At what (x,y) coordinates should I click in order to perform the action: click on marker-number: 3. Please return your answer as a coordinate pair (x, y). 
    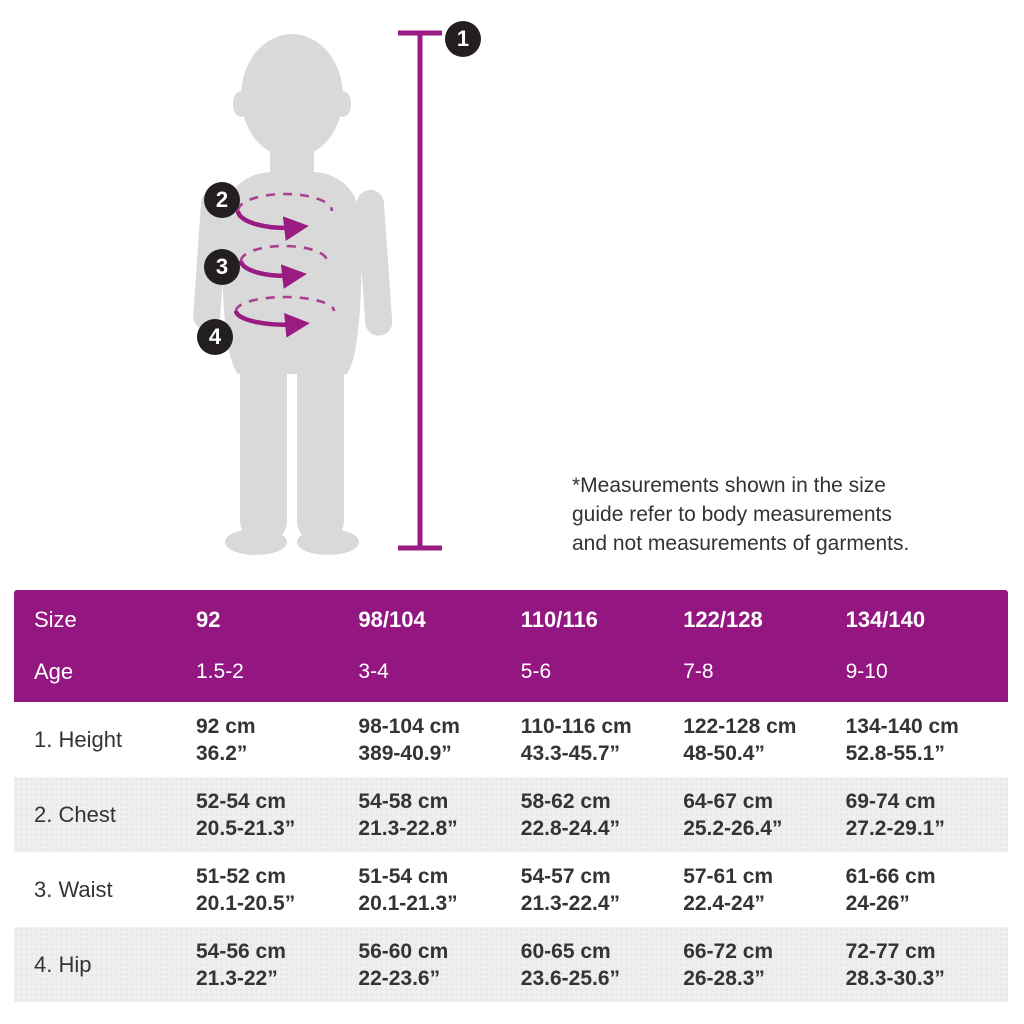
    Looking at the image, I should click on (222, 266).